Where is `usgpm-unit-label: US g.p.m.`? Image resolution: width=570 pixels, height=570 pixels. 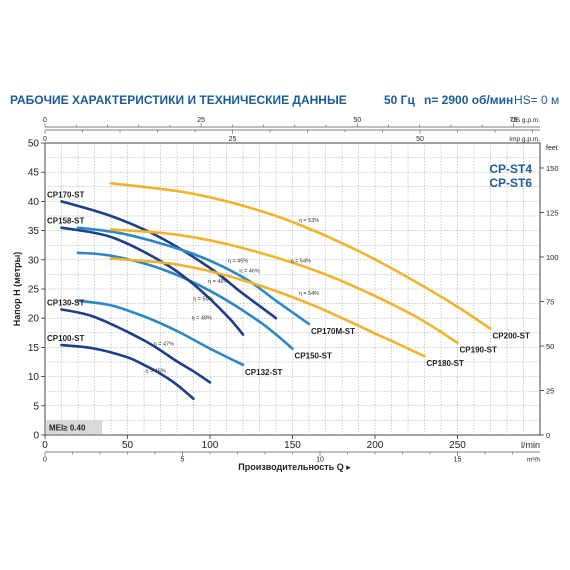
usgpm-unit-label: US g.p.m. is located at coordinates (525, 120).